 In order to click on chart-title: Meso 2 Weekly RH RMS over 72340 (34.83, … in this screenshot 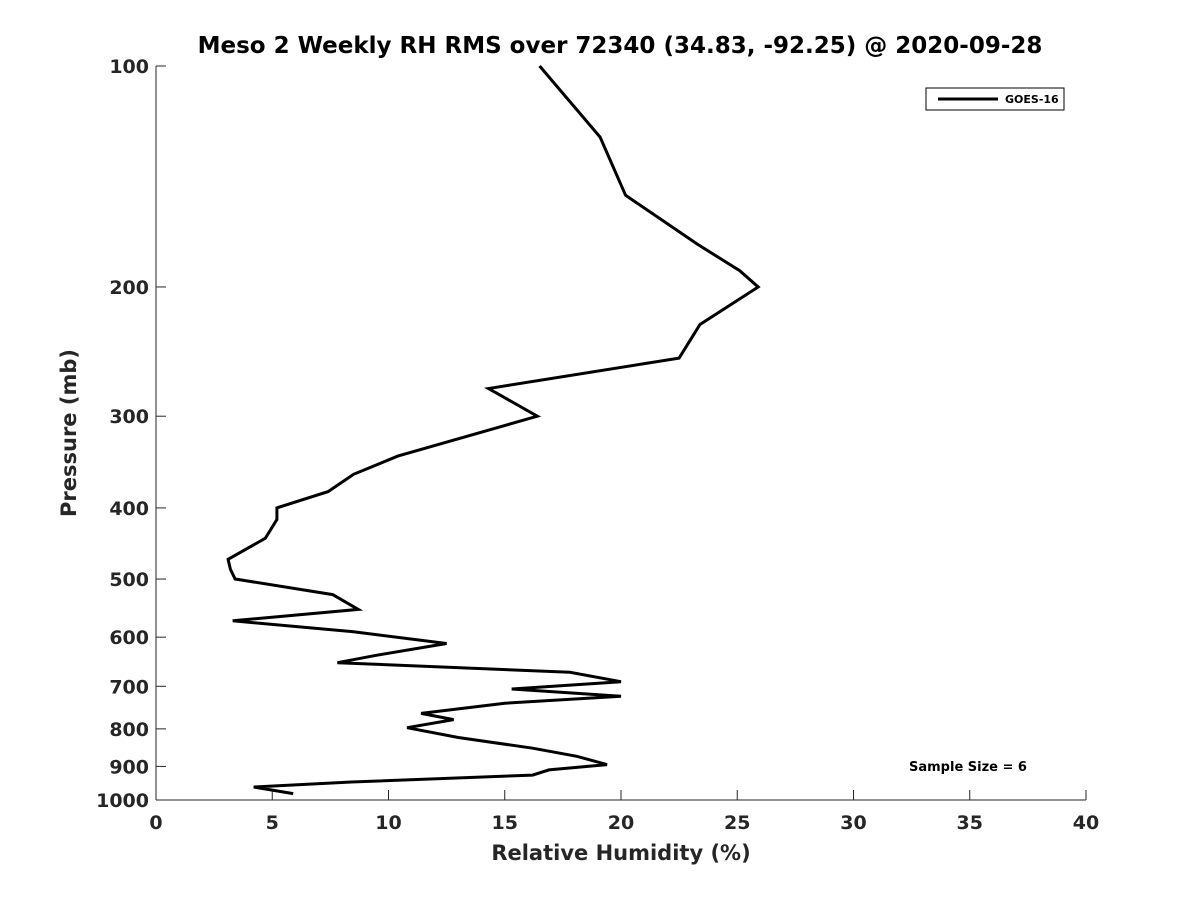, I will do `click(620, 46)`.